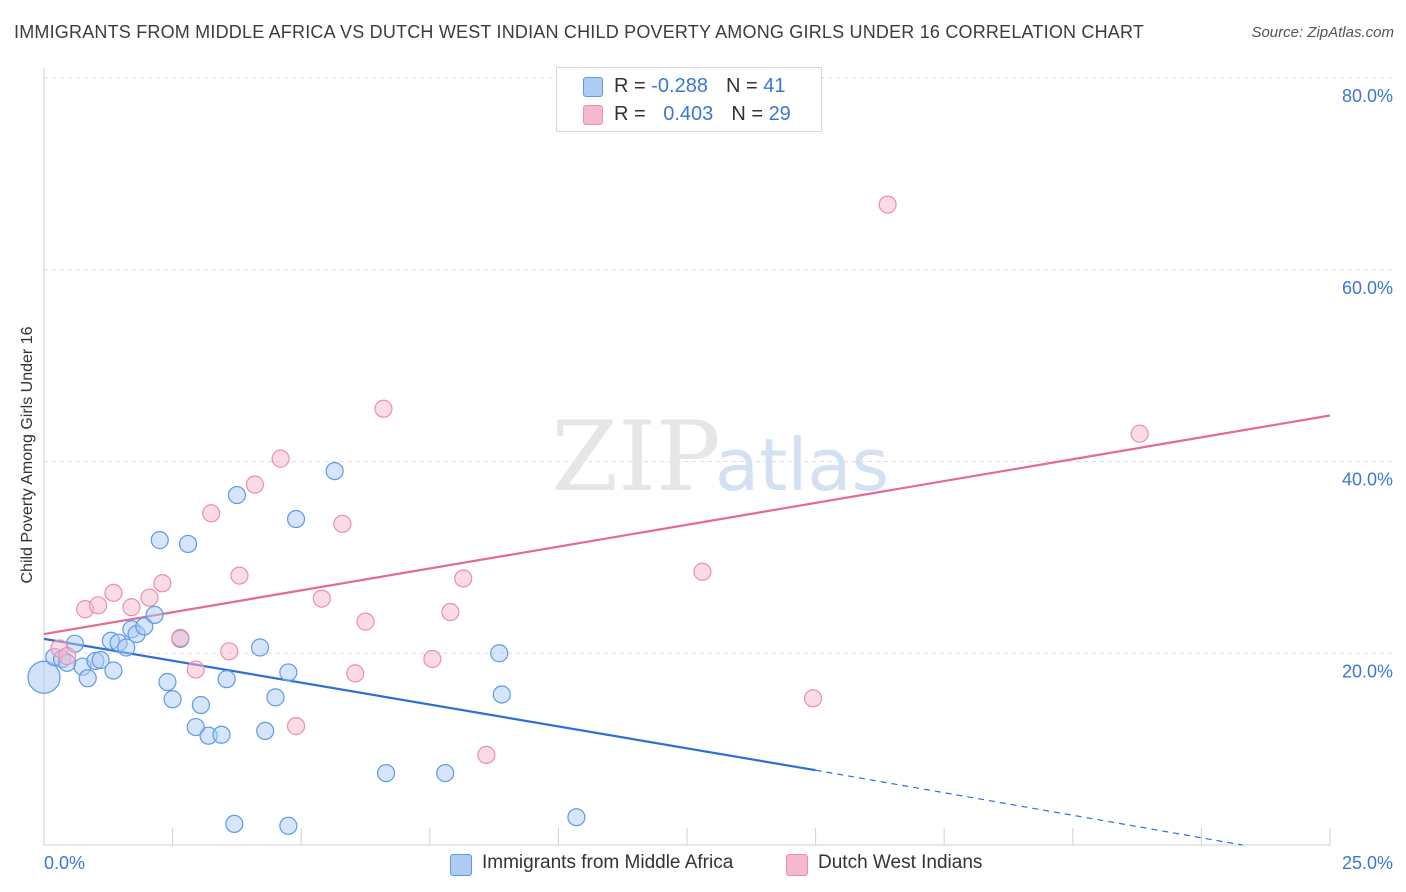 The width and height of the screenshot is (1406, 892). I want to click on n-value: 29, so click(779, 114).